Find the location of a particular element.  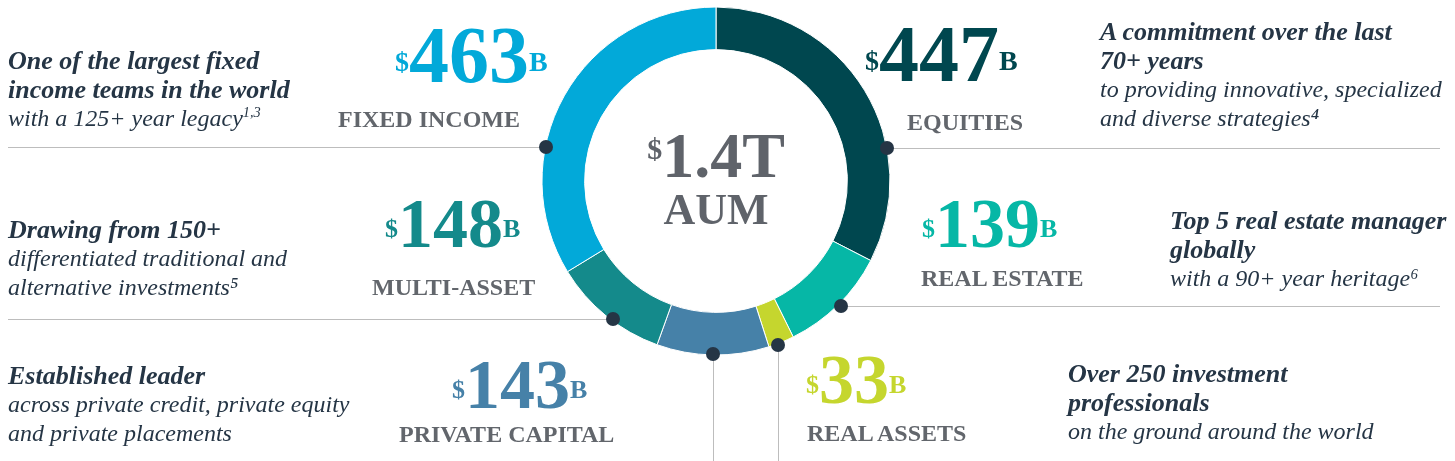

text: to providing innovative, specialized and diverse strategies⁴ is located at coordinates (1271, 104).